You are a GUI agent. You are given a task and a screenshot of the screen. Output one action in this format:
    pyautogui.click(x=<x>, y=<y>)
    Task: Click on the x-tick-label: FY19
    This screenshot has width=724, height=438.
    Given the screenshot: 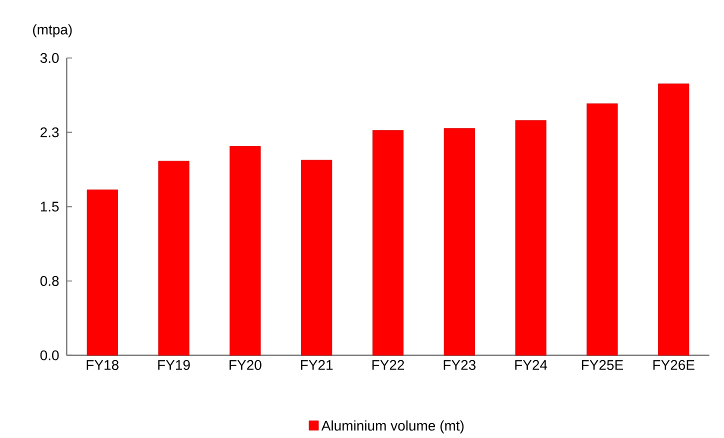 What is the action you would take?
    pyautogui.click(x=174, y=365)
    